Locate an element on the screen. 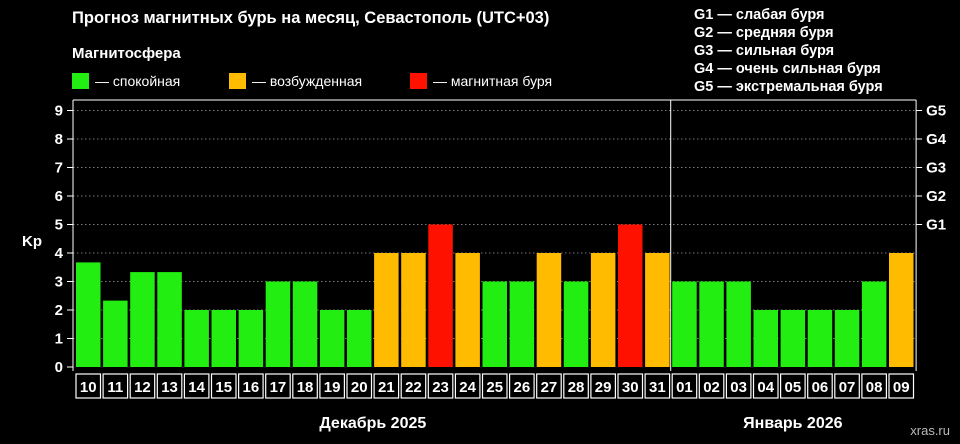 The height and width of the screenshot is (444, 960). legend-item-excited: — возбужденная is located at coordinates (295, 81).